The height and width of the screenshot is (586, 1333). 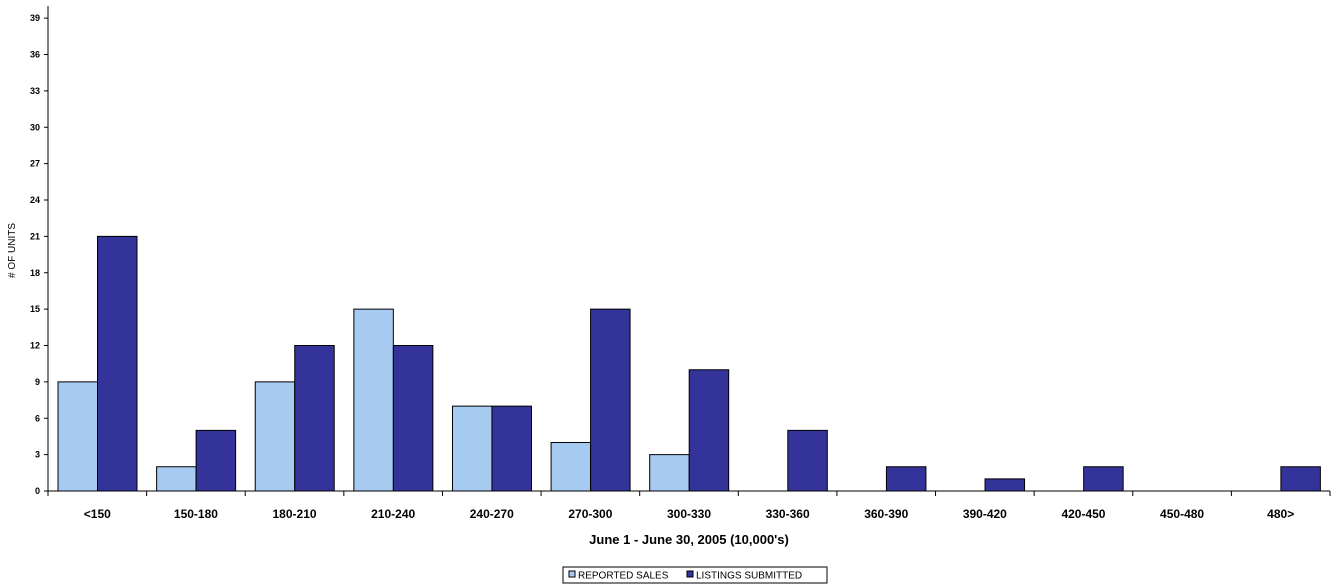 I want to click on x-tick-label: 180-210, so click(x=295, y=514).